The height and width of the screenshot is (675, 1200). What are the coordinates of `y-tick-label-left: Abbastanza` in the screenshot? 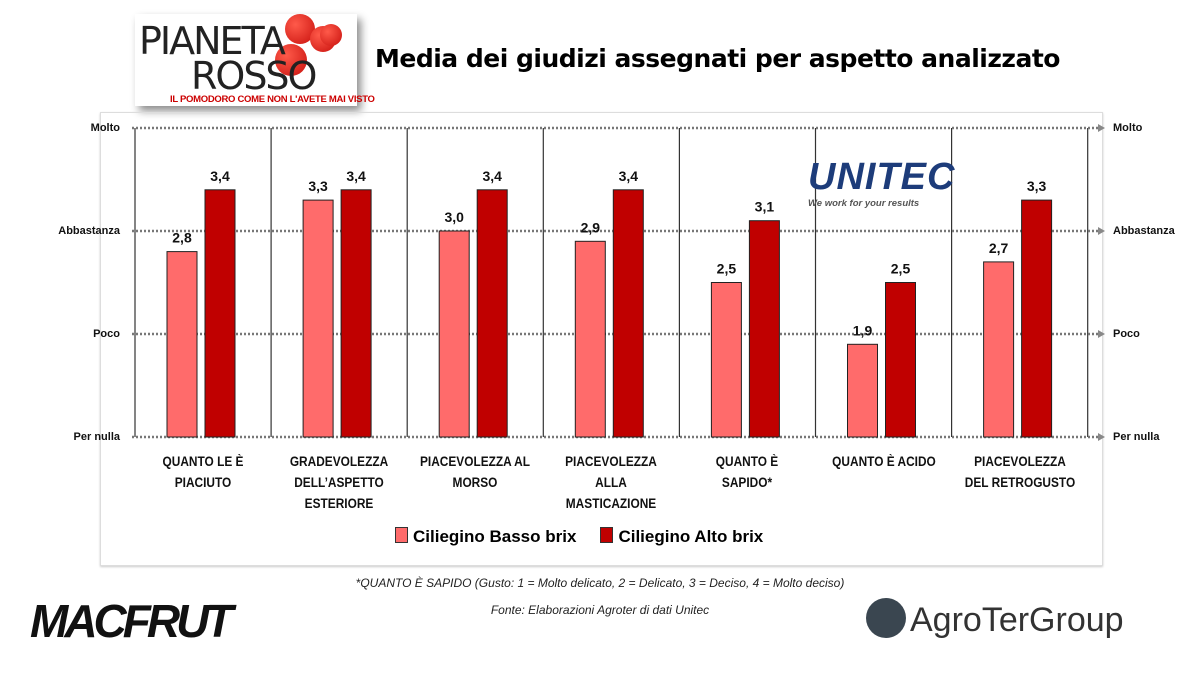 It's located at (89, 231).